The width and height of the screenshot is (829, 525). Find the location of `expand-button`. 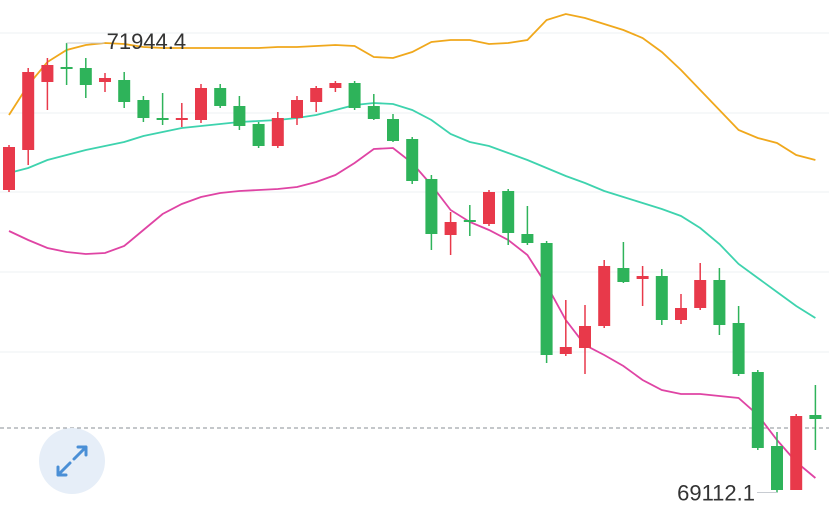

expand-button is located at coordinates (72, 461).